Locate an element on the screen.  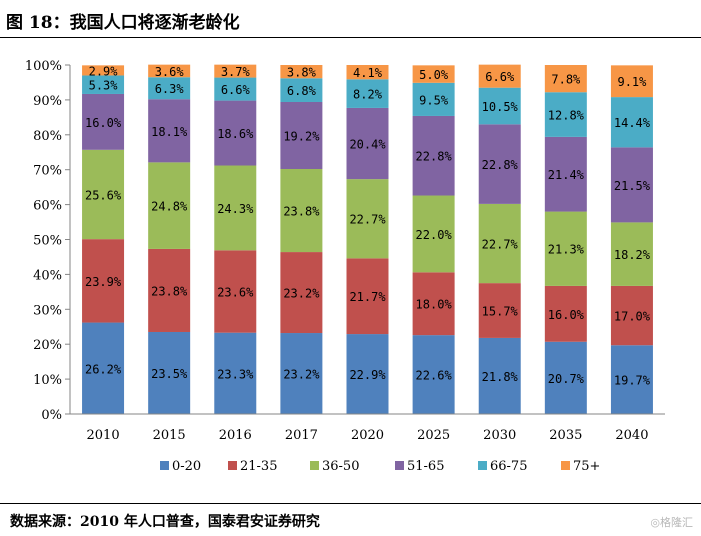
data-label: 22.0% is located at coordinates (434, 235).